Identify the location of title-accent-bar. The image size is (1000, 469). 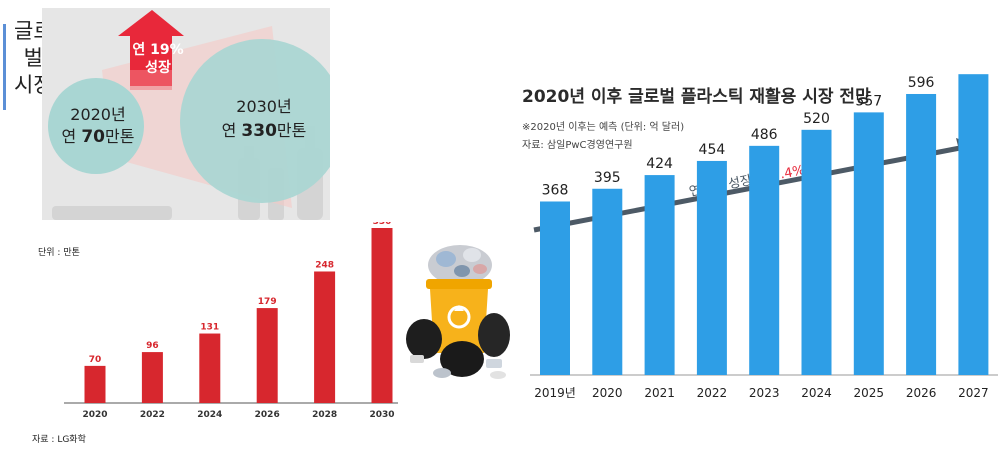
(4, 67).